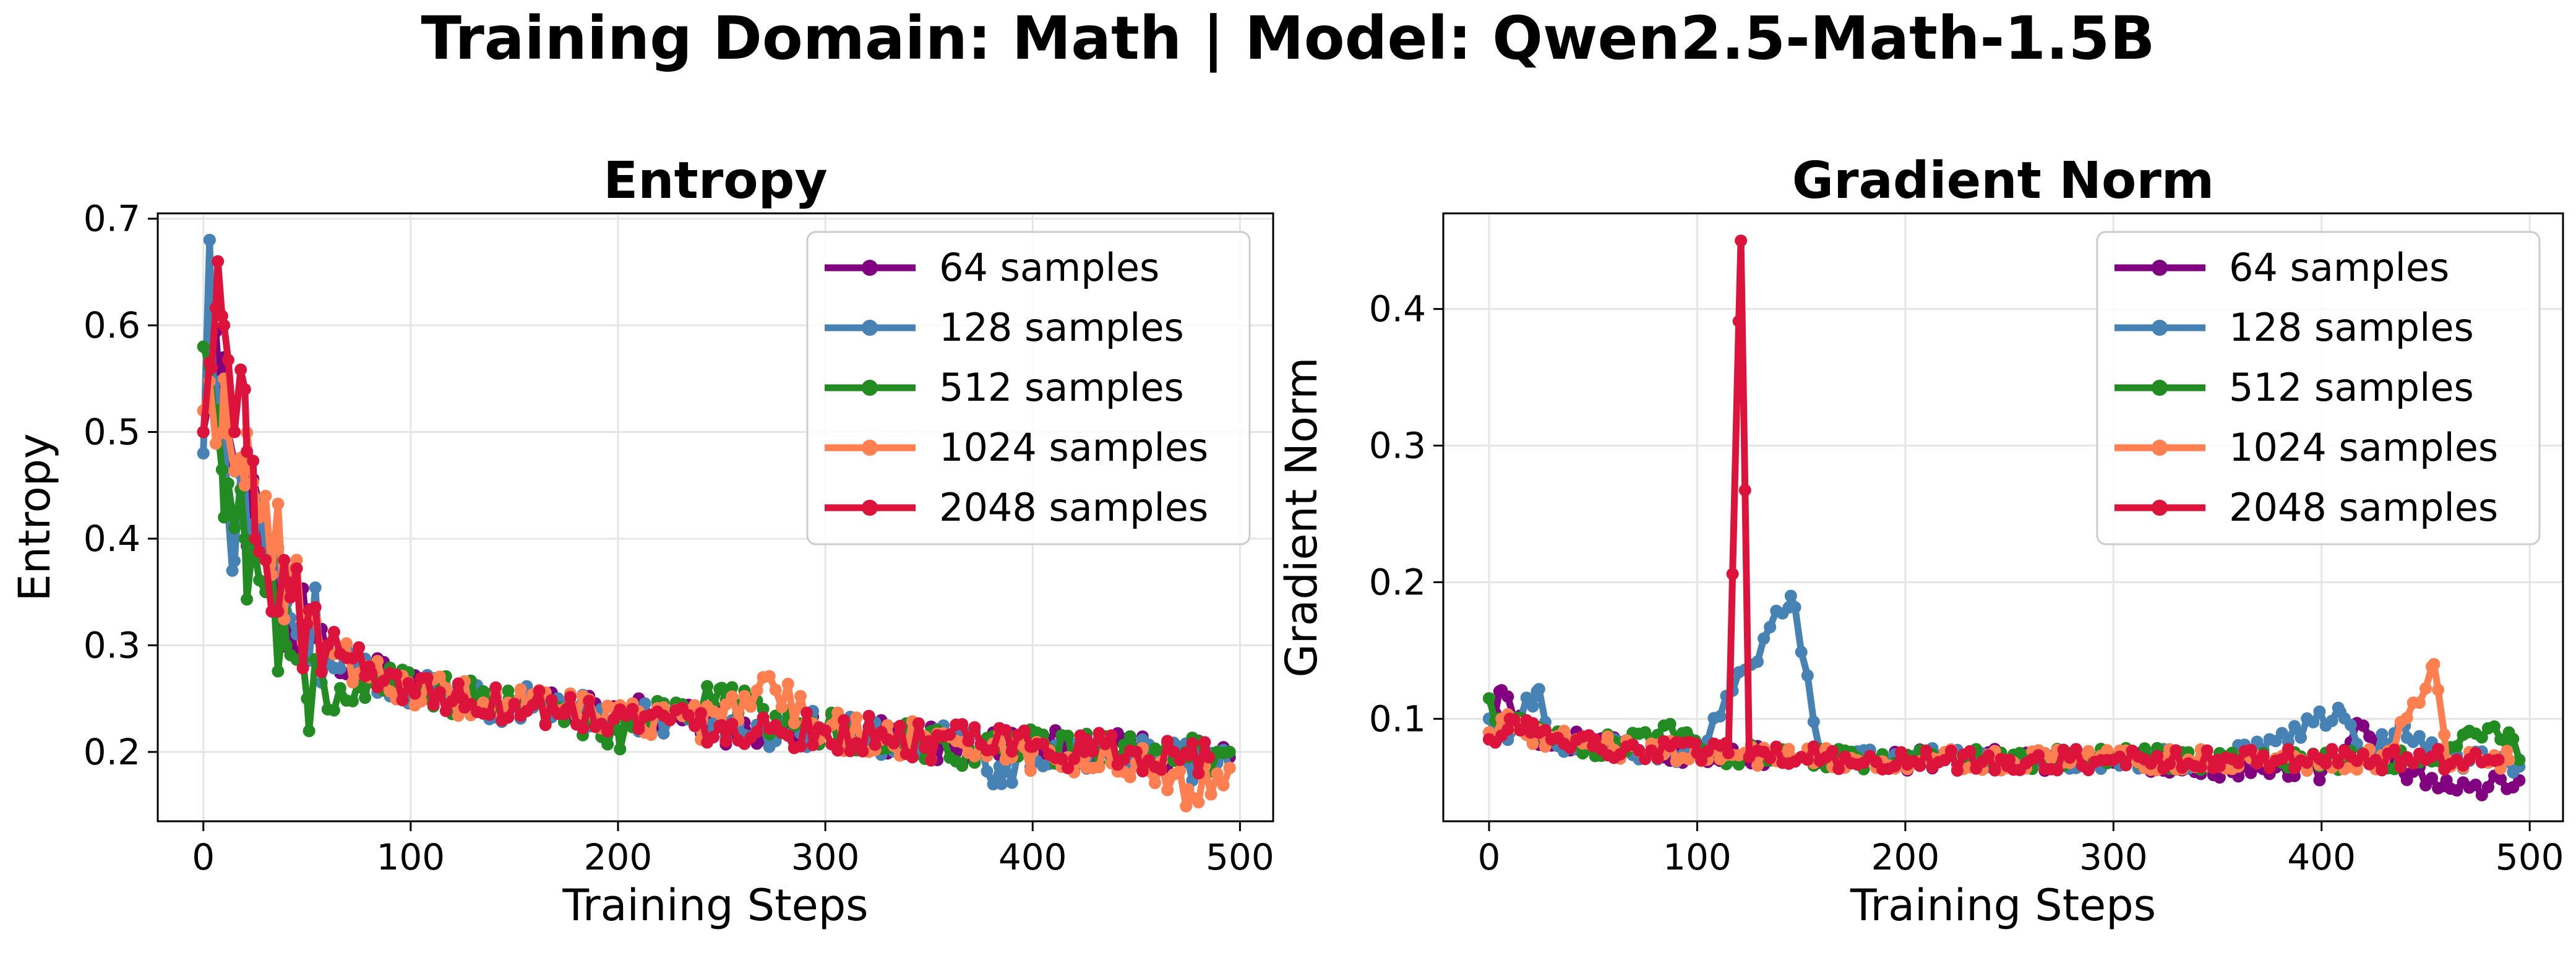 This screenshot has width=2576, height=953. I want to click on legend-label: 64 samples, so click(1049, 267).